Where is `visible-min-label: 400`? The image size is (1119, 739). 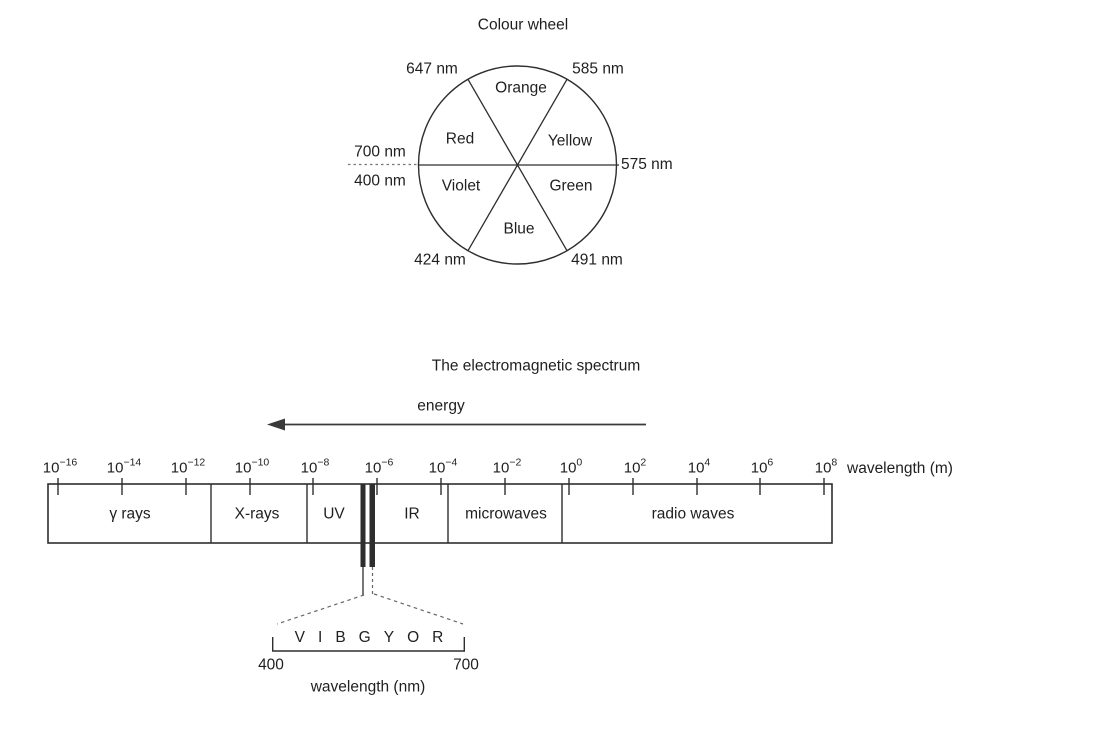
visible-min-label: 400 is located at coordinates (271, 665).